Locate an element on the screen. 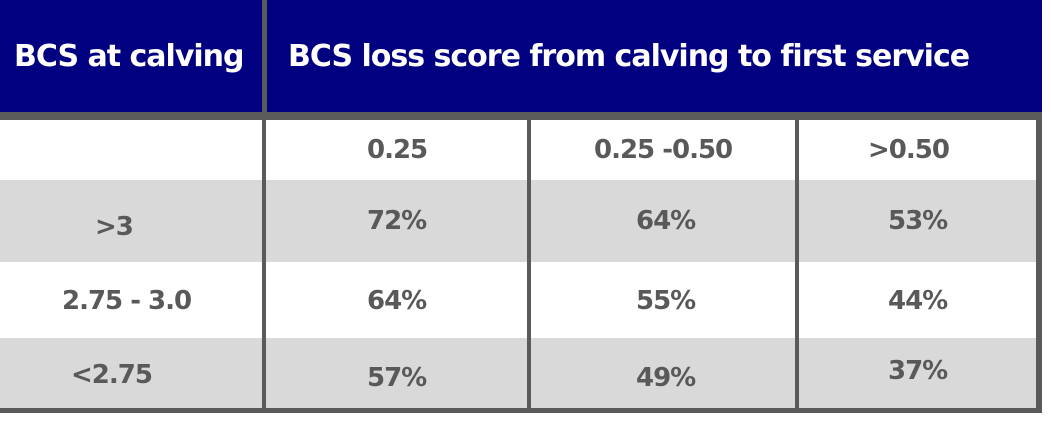 The image size is (1051, 437). loss-range-high: >0.50 is located at coordinates (909, 150).